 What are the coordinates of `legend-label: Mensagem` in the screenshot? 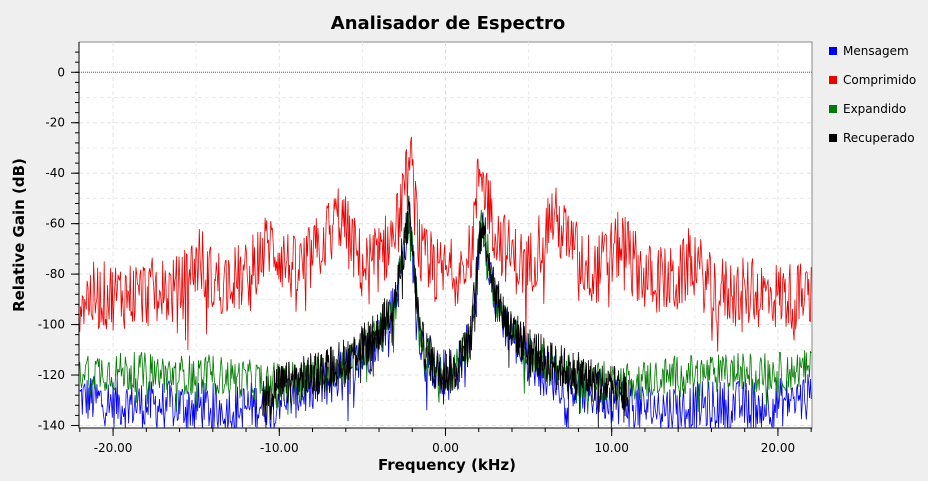 It's located at (876, 51).